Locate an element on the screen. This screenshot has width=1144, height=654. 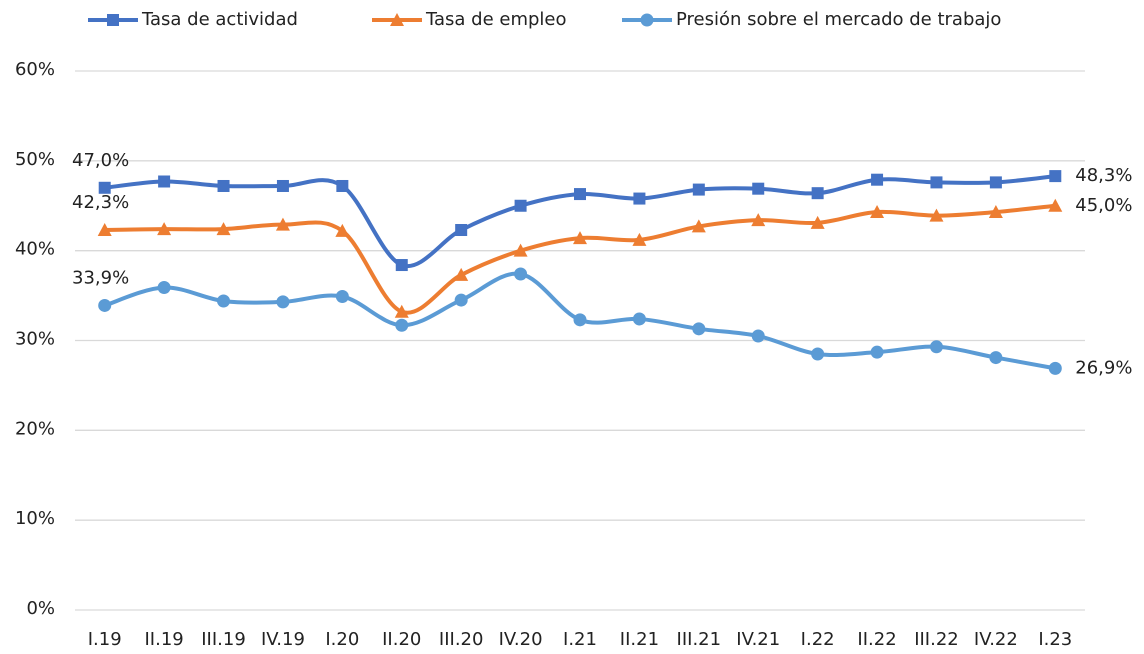
x-tick-label: II.19 is located at coordinates (163, 639).